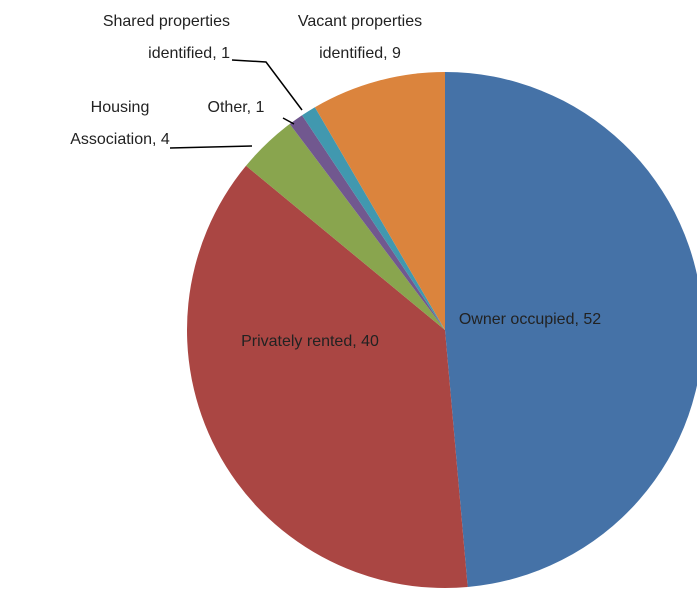 Image resolution: width=697 pixels, height=593 pixels. Describe the element at coordinates (360, 21) in the screenshot. I see `data-label-line: Vacant properties` at that location.